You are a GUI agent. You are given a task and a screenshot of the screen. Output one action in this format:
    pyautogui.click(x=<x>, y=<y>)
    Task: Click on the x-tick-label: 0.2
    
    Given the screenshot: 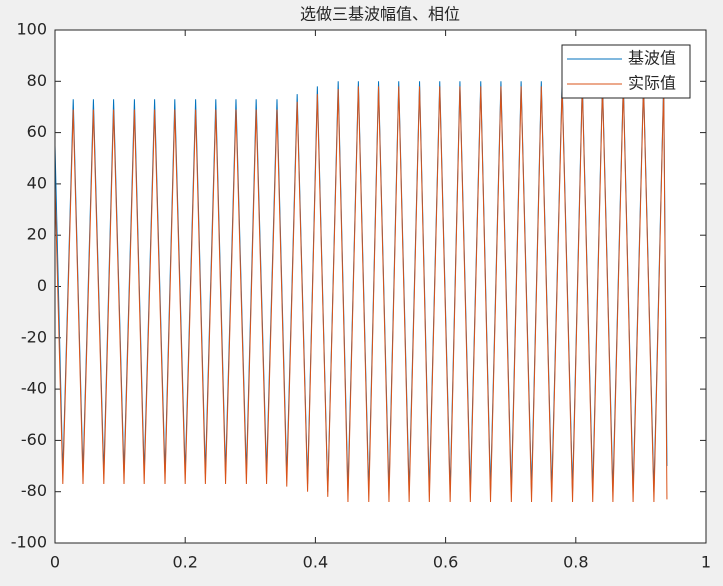 What is the action you would take?
    pyautogui.click(x=184, y=562)
    